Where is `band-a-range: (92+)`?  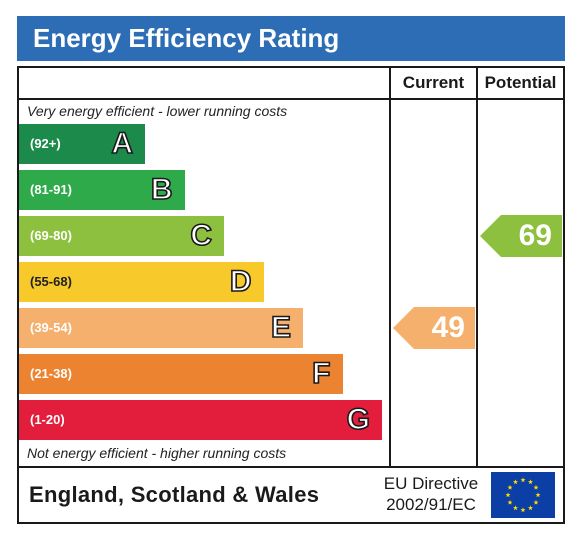 band-a-range: (92+) is located at coordinates (45, 143).